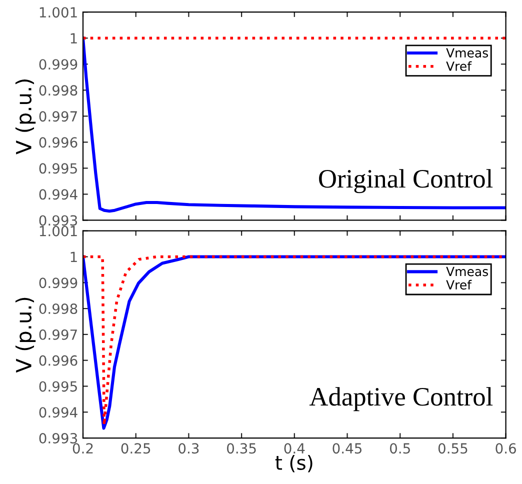 This screenshot has width=522, height=484. I want to click on x-tick-label: 0.35, so click(241, 448).